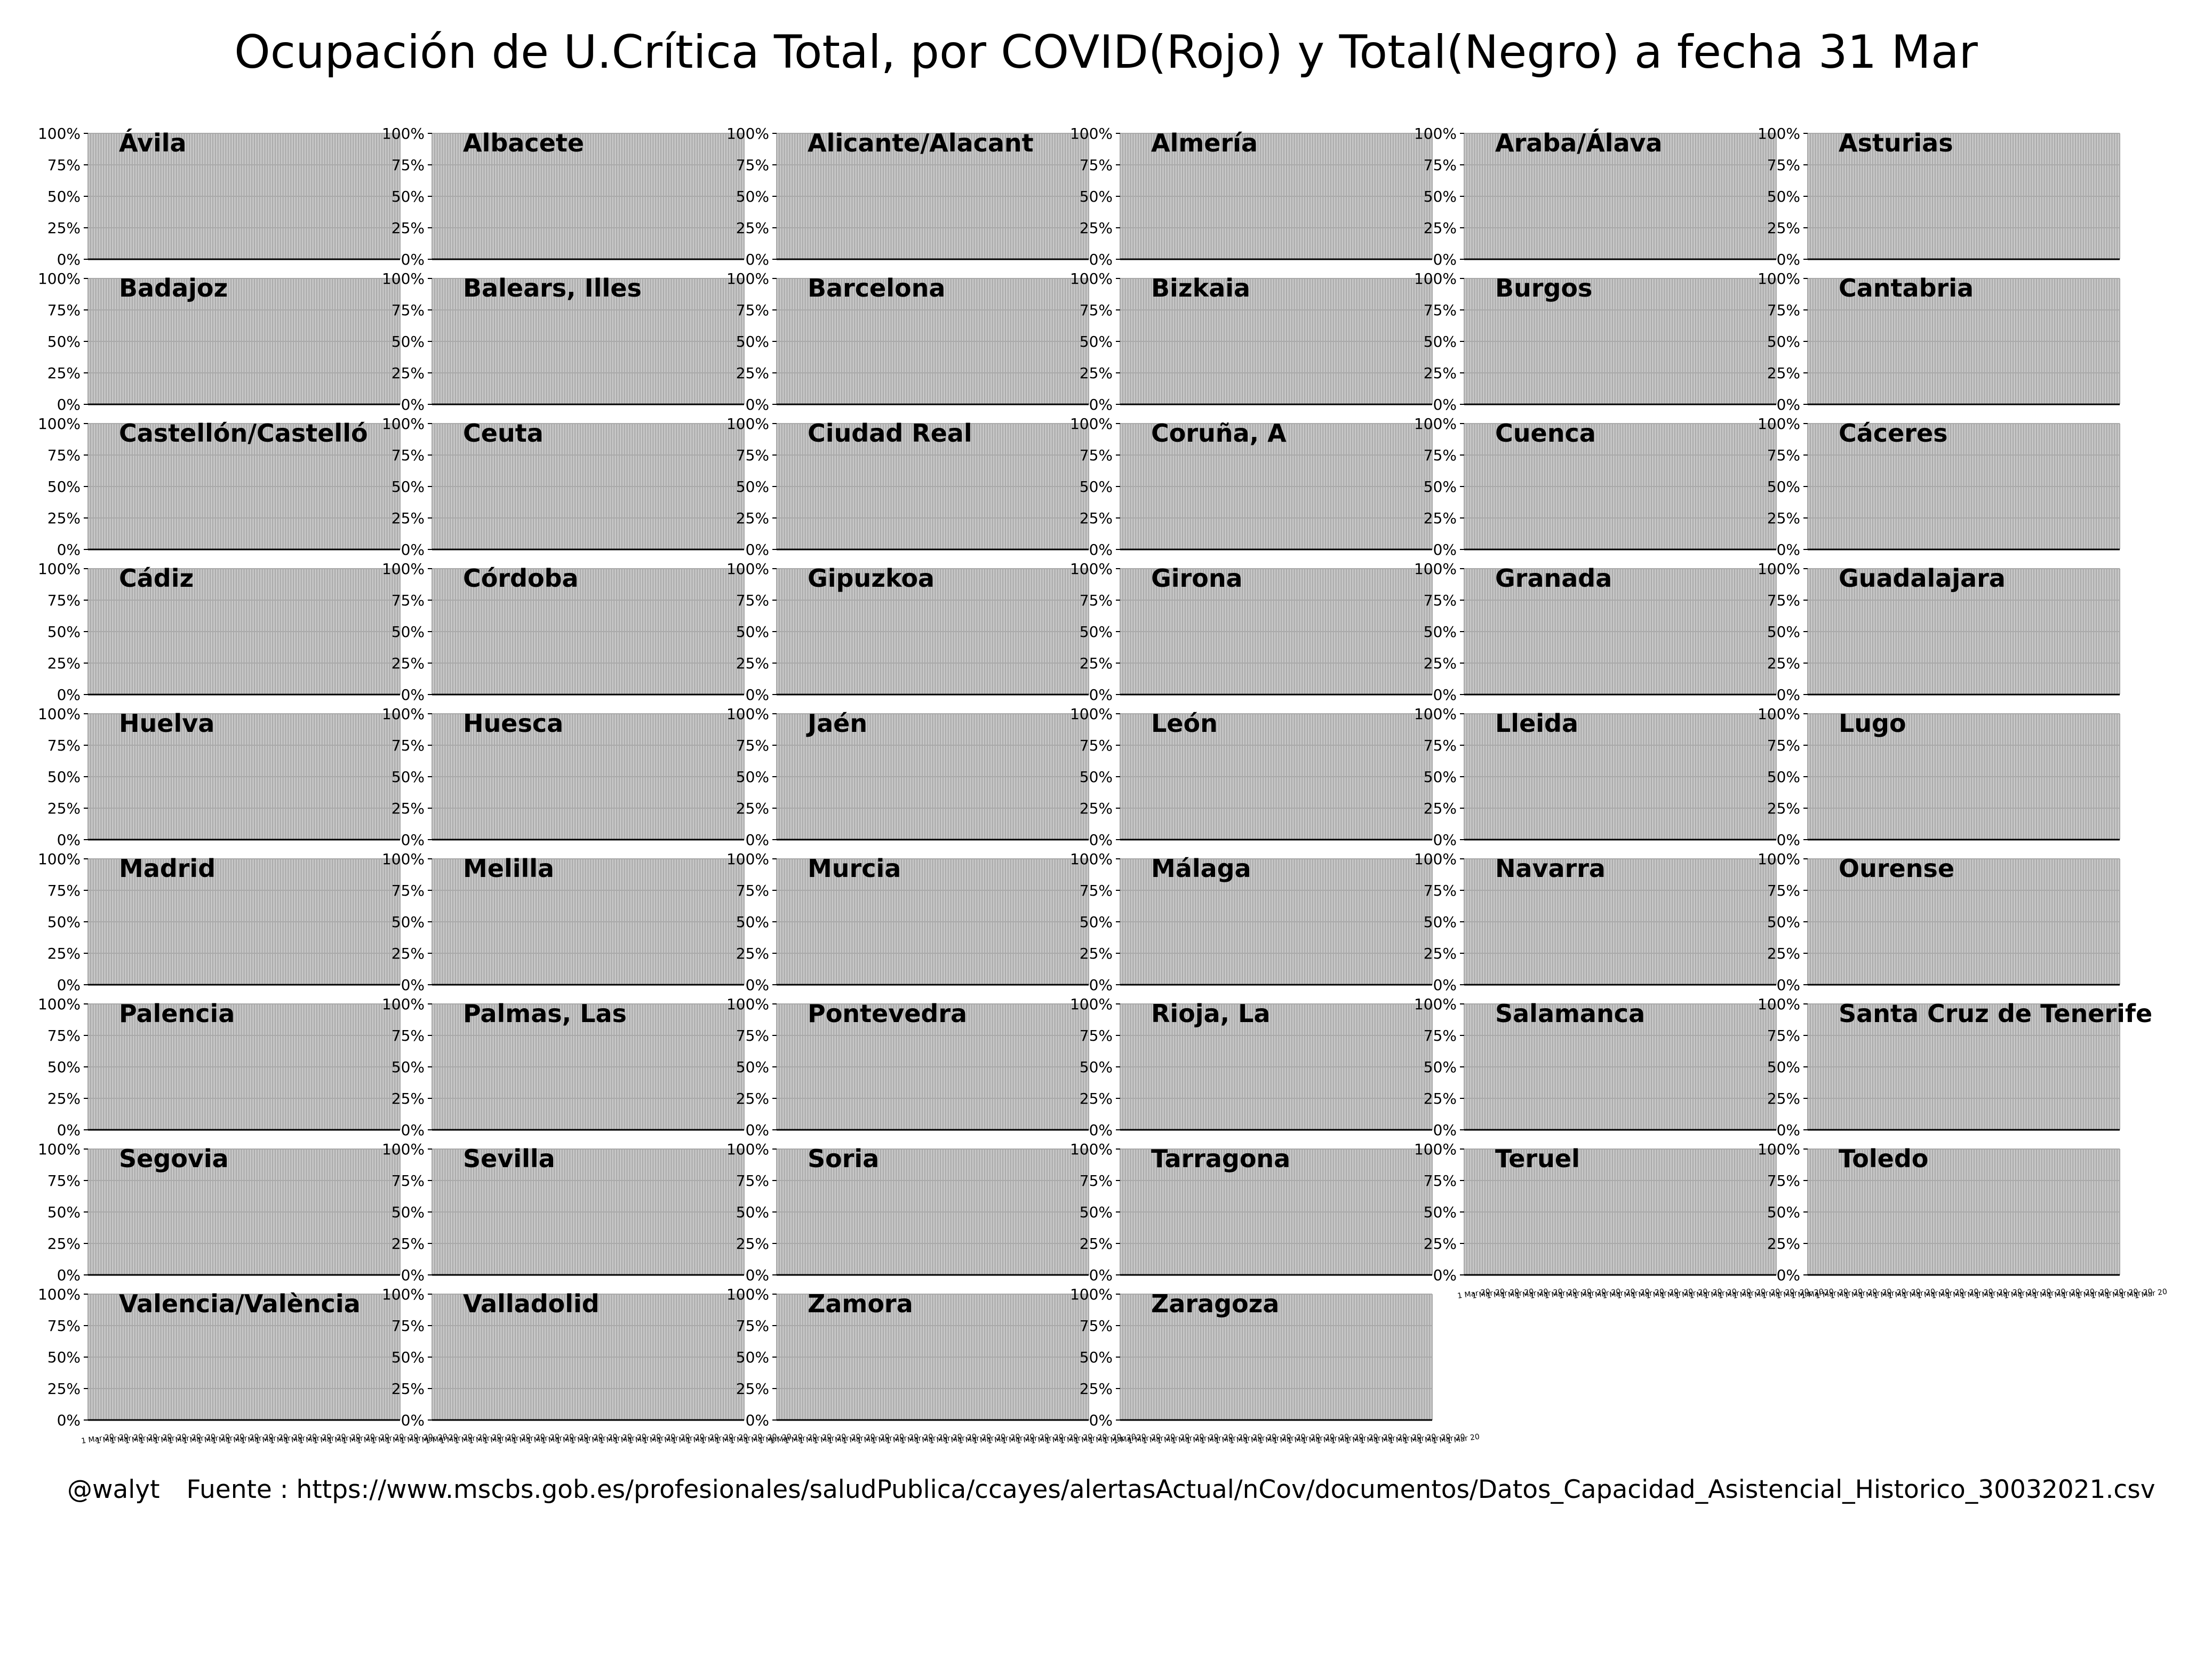 This screenshot has width=2212, height=1659. I want to click on panel-title: Murcia, so click(854, 868).